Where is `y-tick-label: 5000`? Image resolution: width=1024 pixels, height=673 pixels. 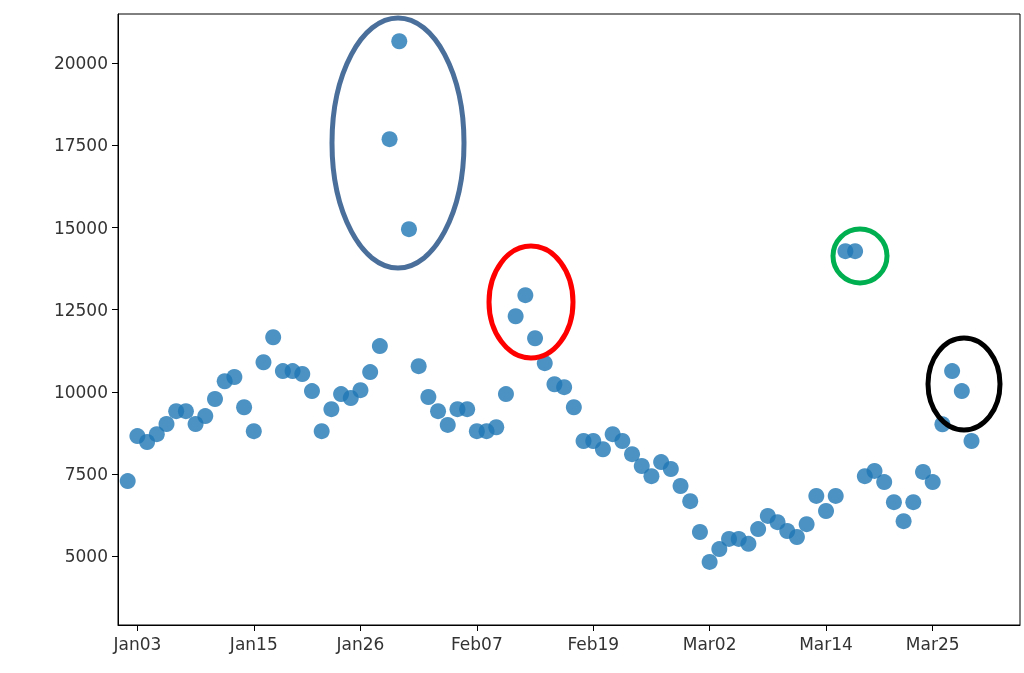 y-tick-label: 5000 is located at coordinates (86, 556).